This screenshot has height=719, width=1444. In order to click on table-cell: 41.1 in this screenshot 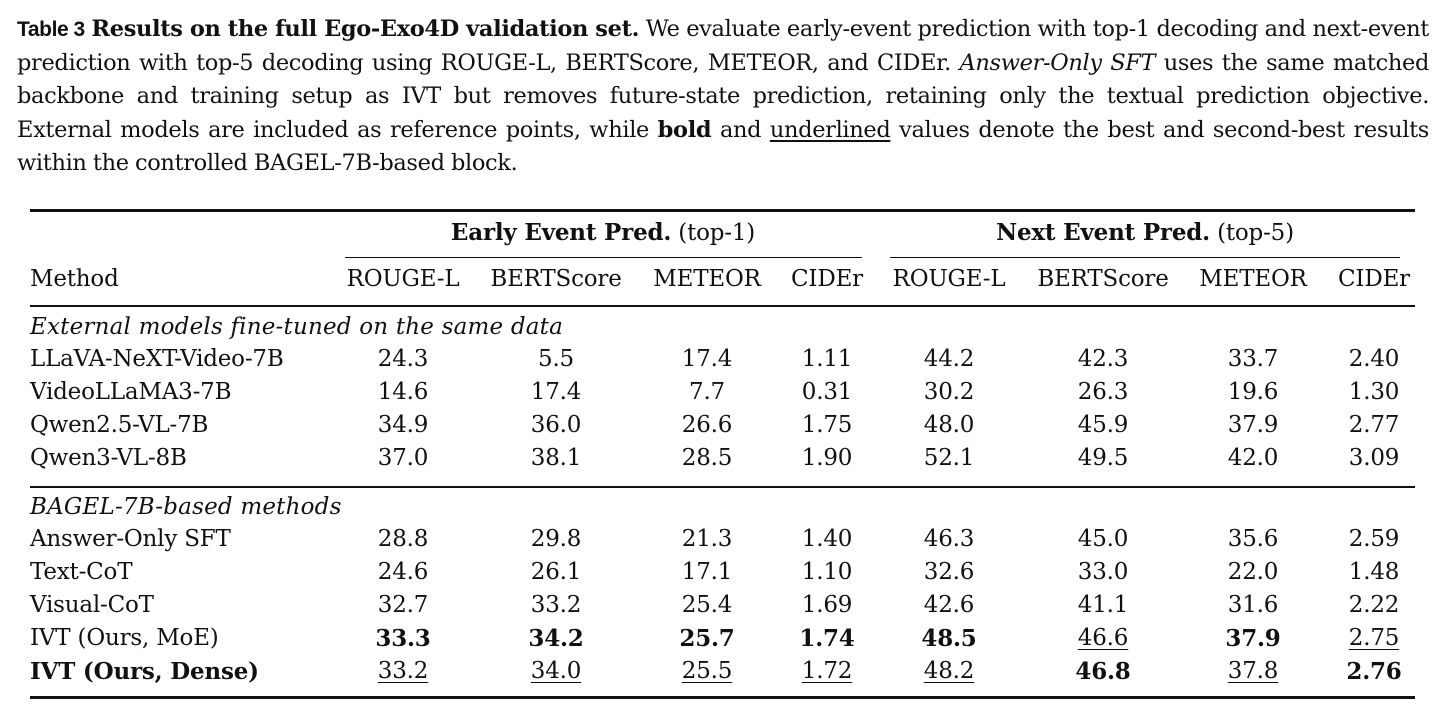, I will do `click(1103, 605)`.